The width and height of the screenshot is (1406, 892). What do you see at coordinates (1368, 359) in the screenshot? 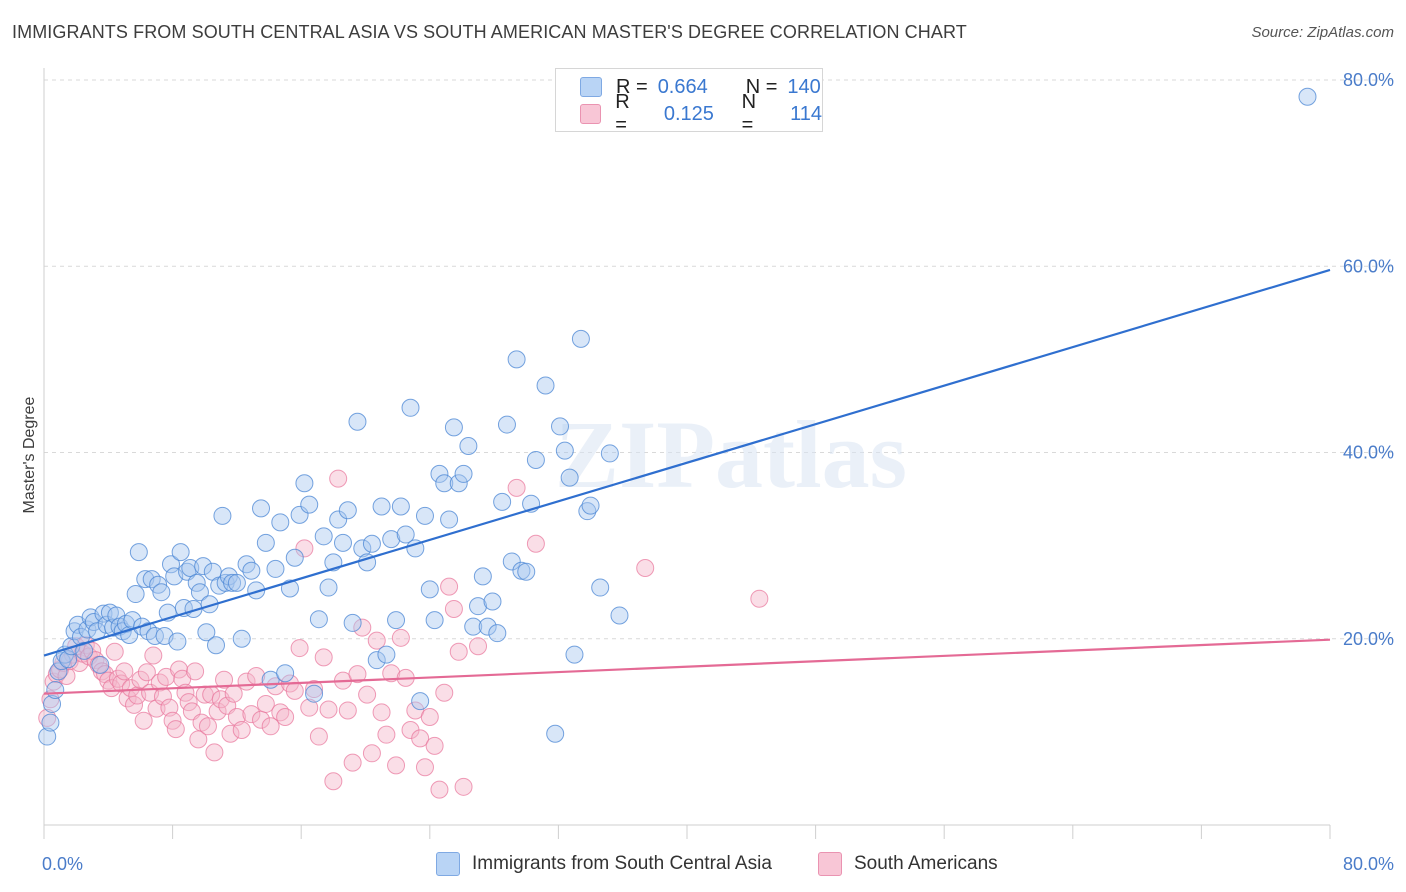
I see `y-tick-labels: 20.0% 40.0% 60.0% 80.0%` at bounding box center [1368, 359].